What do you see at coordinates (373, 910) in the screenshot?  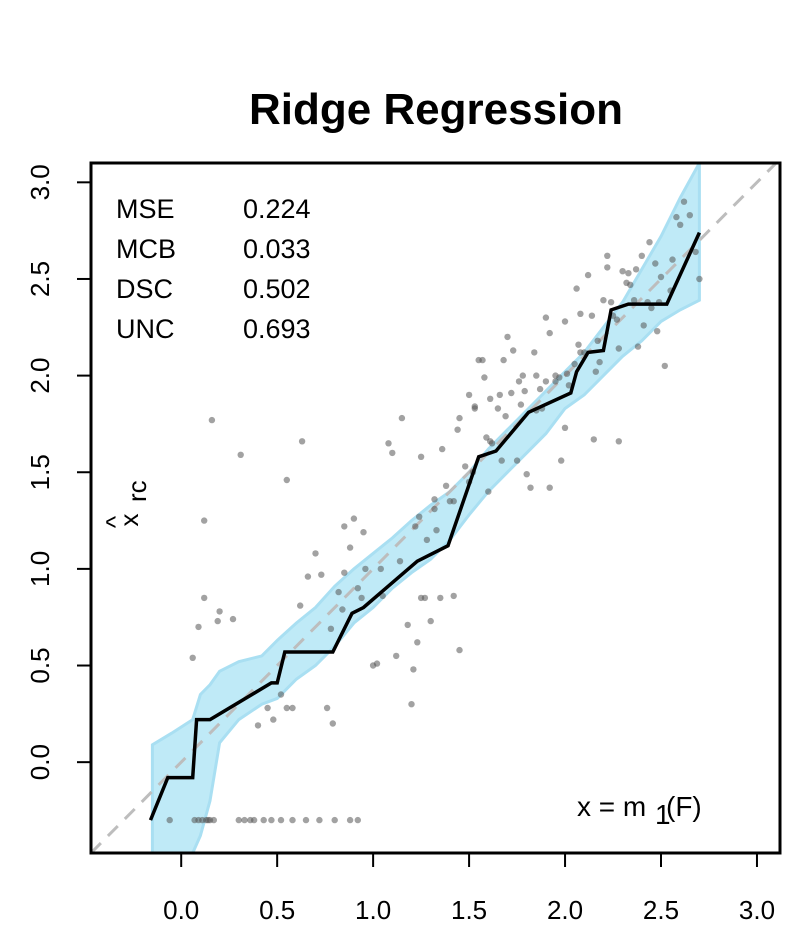 I see `x-tick-label: 1.0` at bounding box center [373, 910].